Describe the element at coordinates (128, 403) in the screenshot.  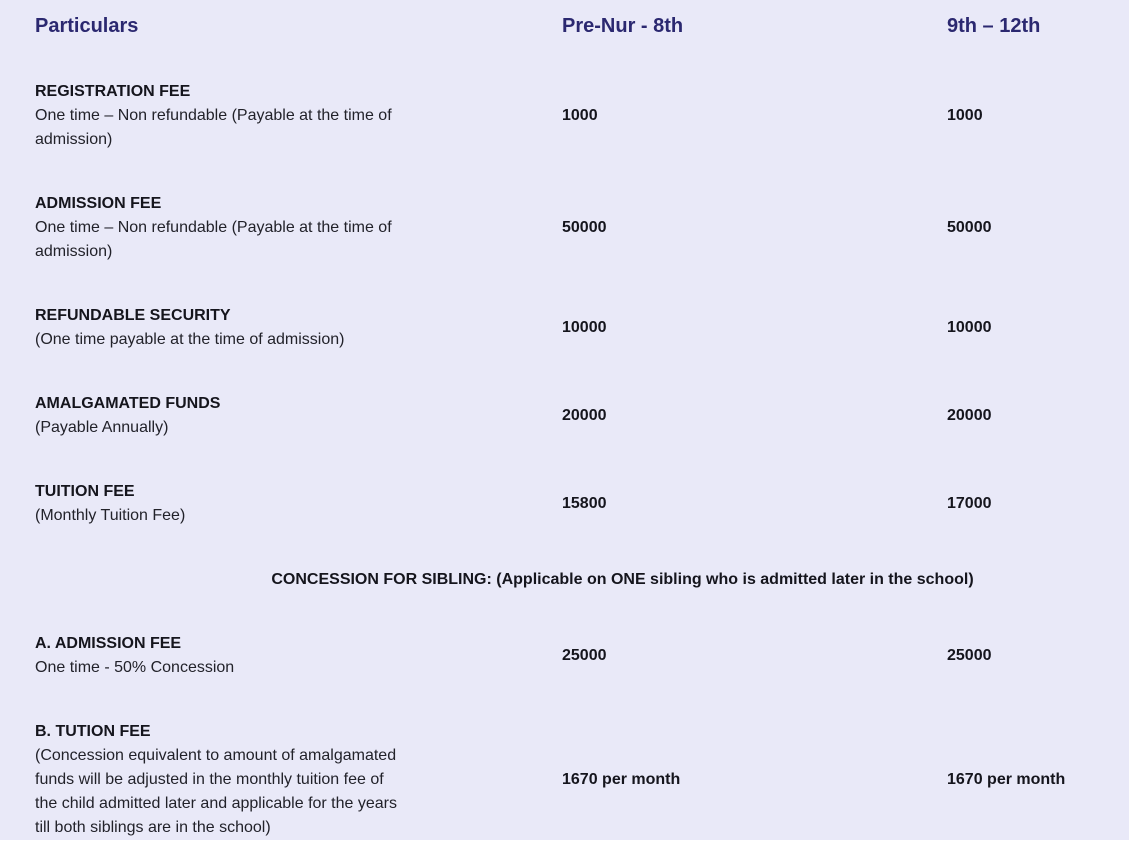
I see `fee-title: AMALGAMATED FUNDS` at that location.